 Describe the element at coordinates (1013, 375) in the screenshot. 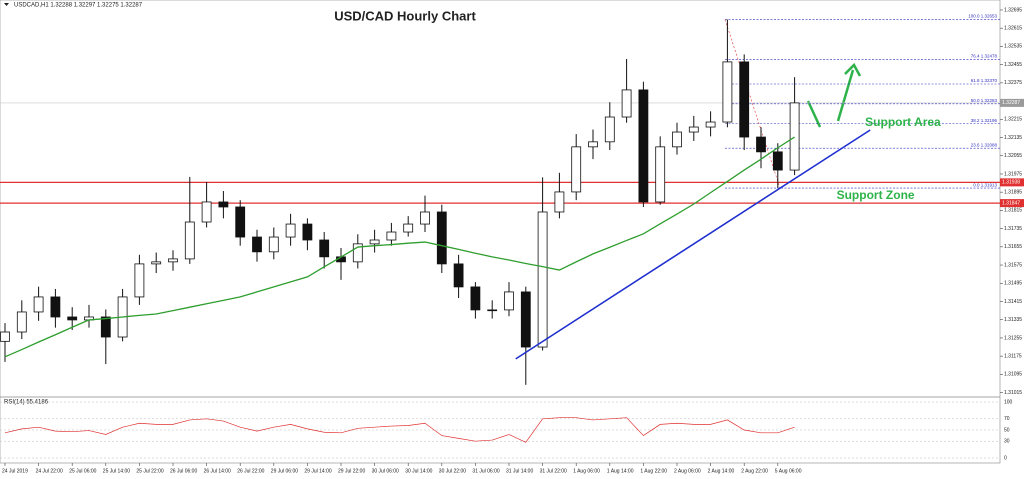

I see `y-tick-label: 1.31095` at that location.